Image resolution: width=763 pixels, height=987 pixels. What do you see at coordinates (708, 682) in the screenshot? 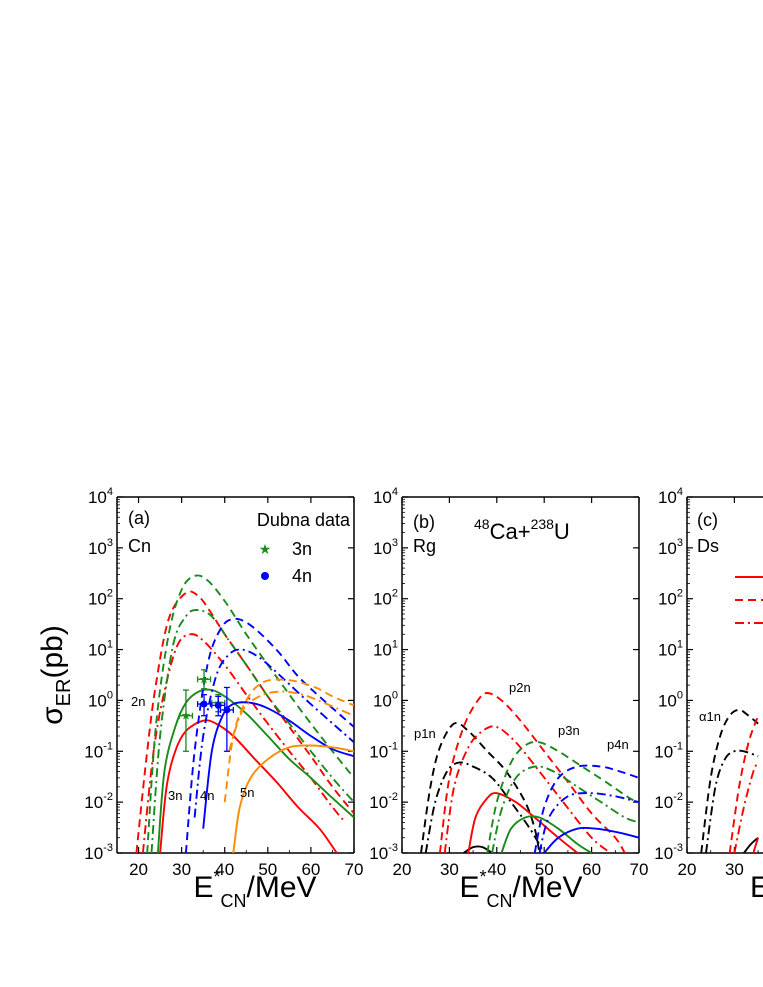
I see `panel-c: 10⁻³ 10⁻² 10⁻¹ 10⁰ 10¹ 10² 10³ 10⁴ 20 30` at bounding box center [708, 682].